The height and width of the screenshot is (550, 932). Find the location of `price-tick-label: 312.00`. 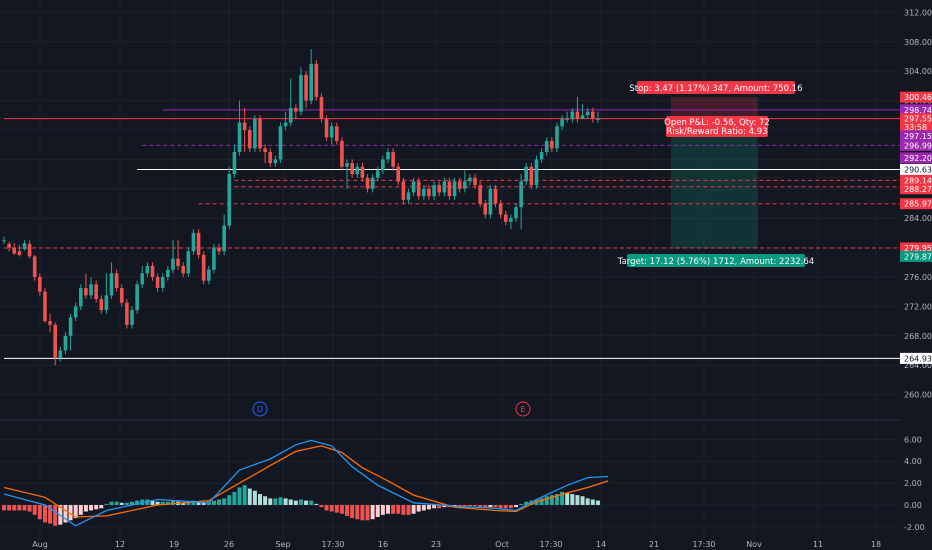

price-tick-label: 312.00 is located at coordinates (918, 12).